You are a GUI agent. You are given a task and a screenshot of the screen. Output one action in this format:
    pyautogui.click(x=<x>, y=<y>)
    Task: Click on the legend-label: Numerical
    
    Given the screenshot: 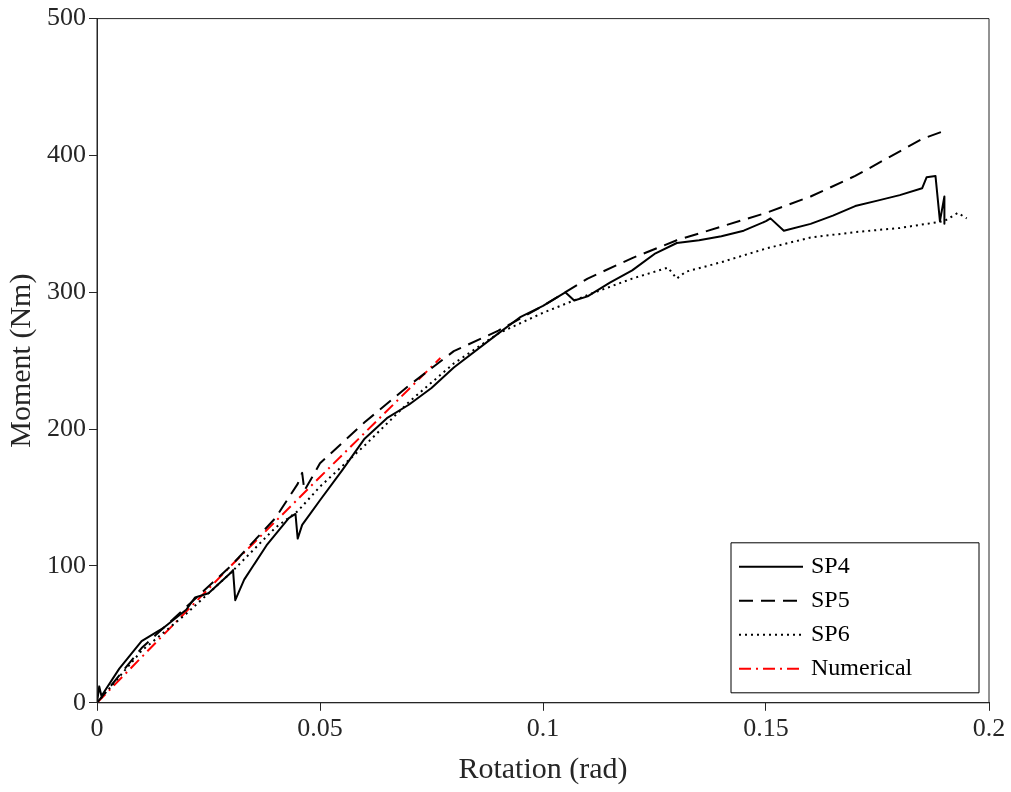 What is the action you would take?
    pyautogui.click(x=862, y=667)
    